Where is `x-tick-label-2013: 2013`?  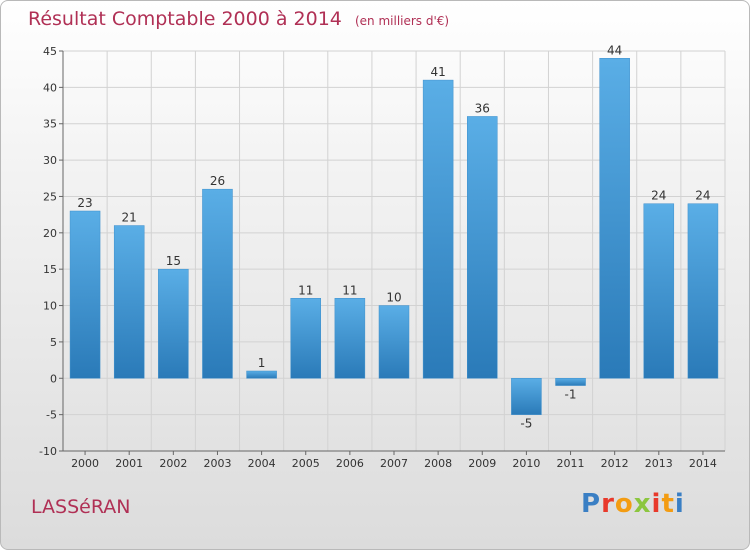 x-tick-label-2013: 2013 is located at coordinates (659, 463).